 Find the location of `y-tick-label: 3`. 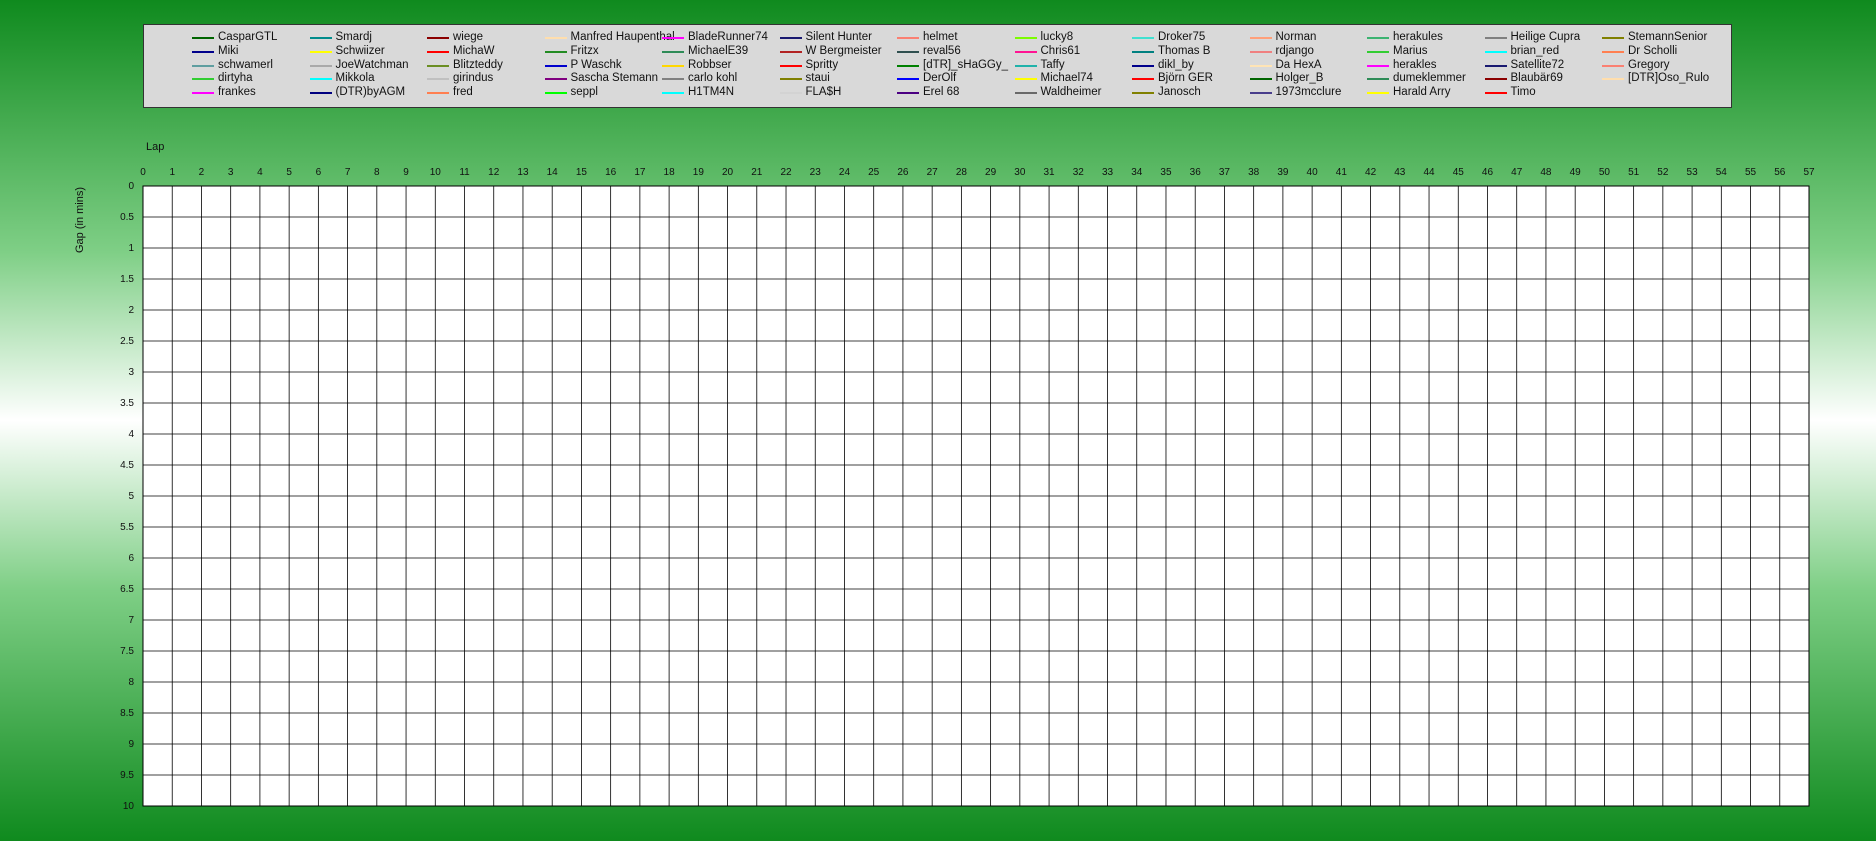

y-tick-label: 3 is located at coordinates (131, 372).